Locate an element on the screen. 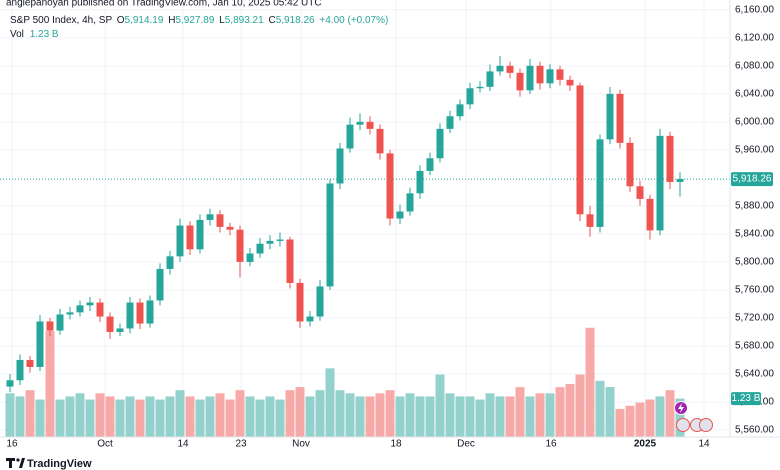 This screenshot has height=470, width=780. attribution: TradingView is located at coordinates (59, 464).